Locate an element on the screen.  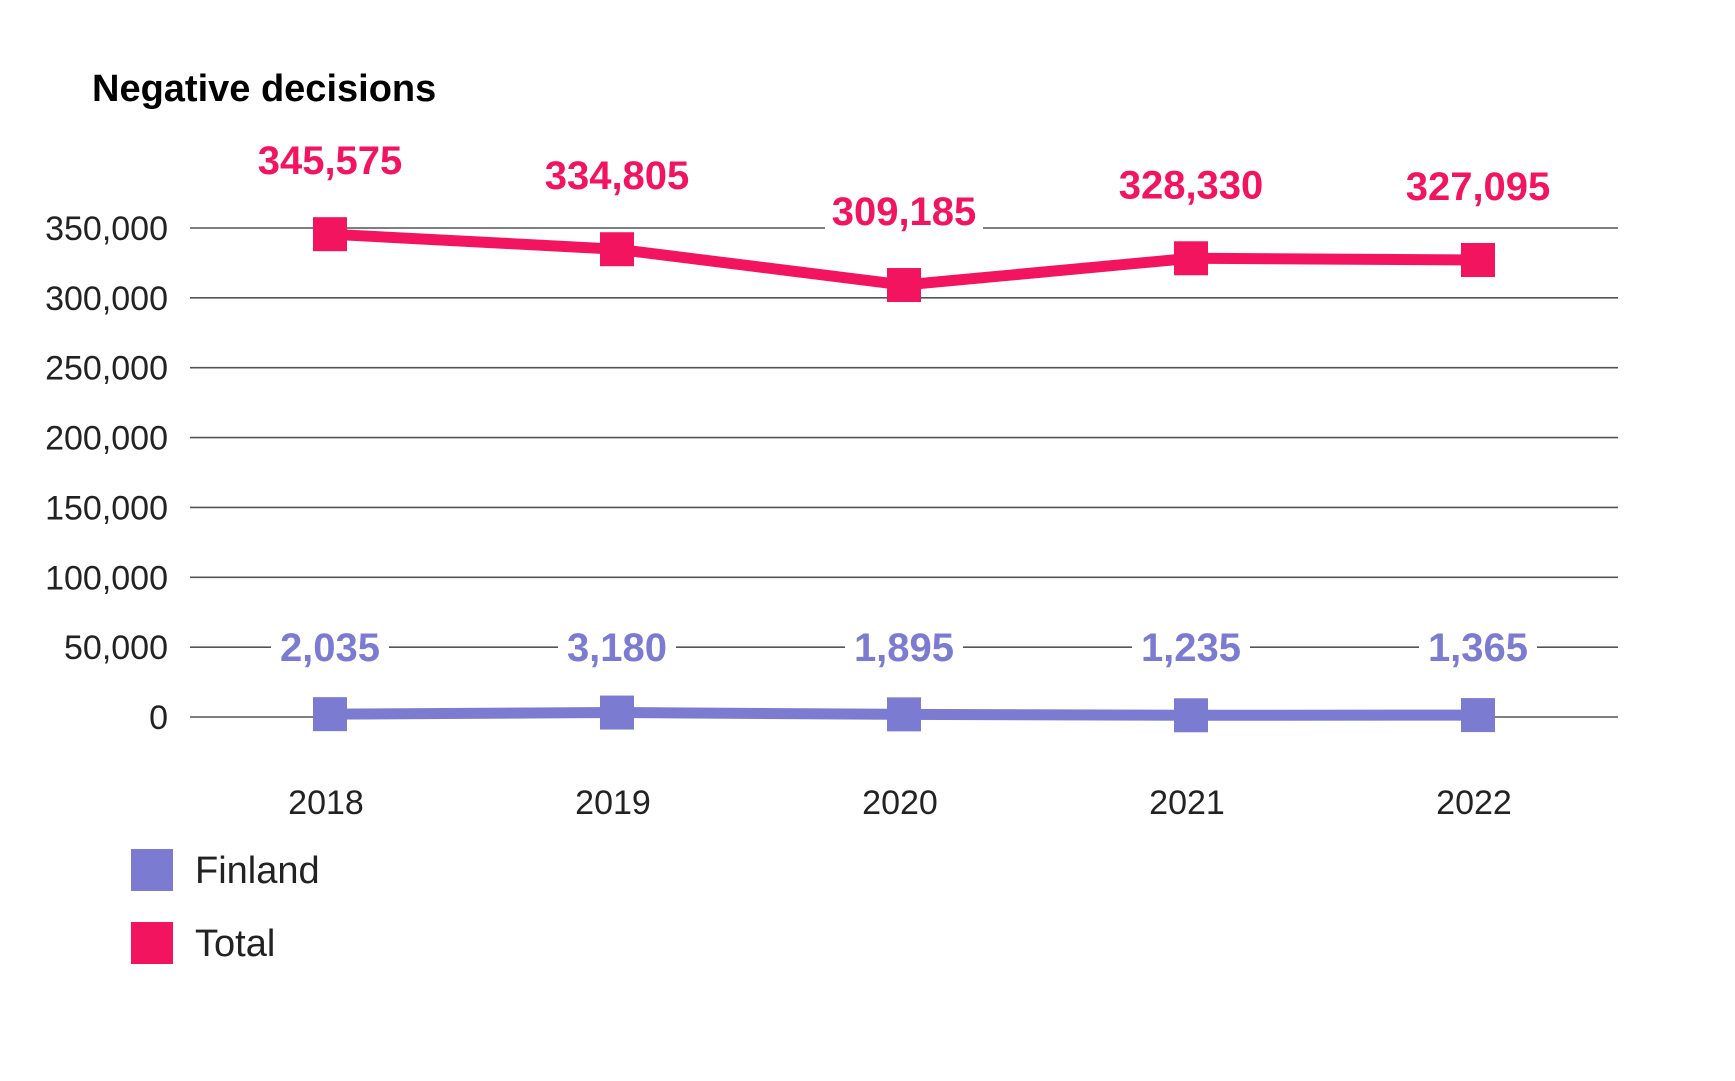
x-tick-label: 2020 is located at coordinates (900, 803).